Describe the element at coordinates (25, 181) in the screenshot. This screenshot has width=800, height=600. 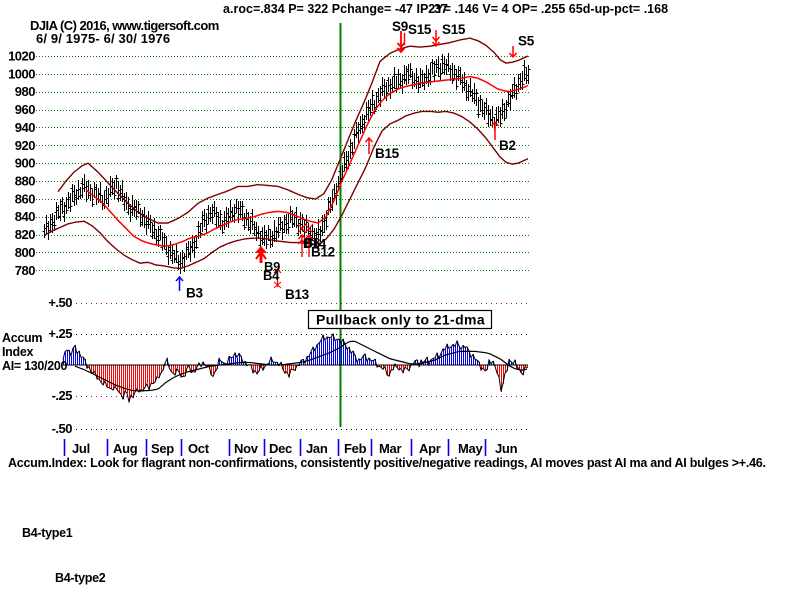
I see `svg-text: 880` at that location.